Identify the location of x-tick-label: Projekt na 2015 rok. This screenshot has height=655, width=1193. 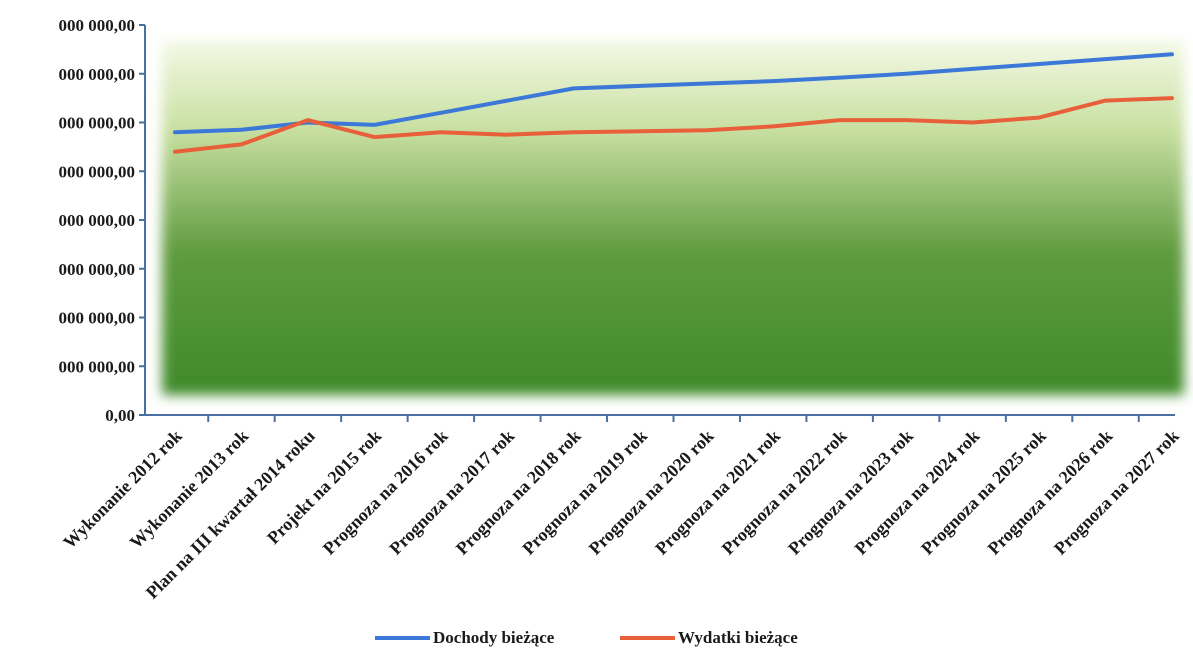
(324, 487).